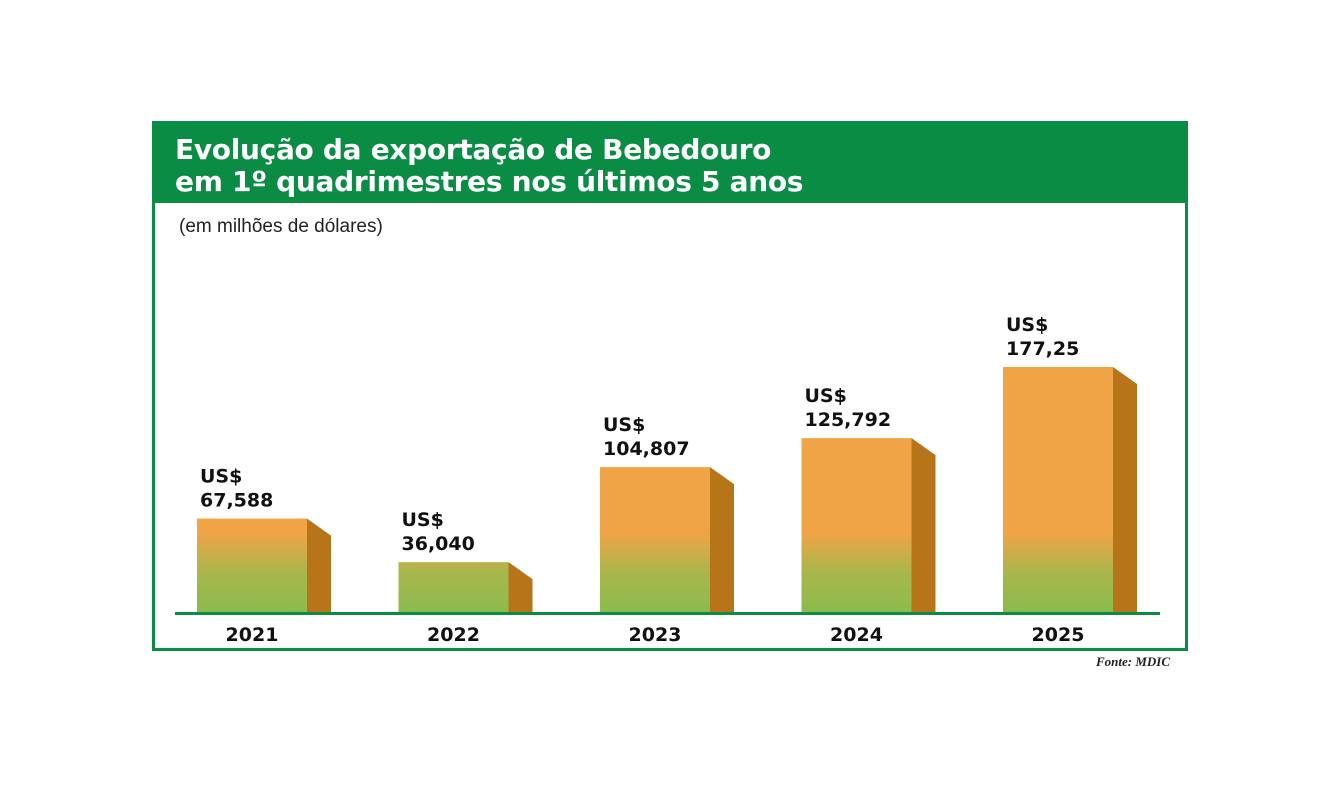  What do you see at coordinates (1133, 661) in the screenshot?
I see `source-note: Fonte: MDIC` at bounding box center [1133, 661].